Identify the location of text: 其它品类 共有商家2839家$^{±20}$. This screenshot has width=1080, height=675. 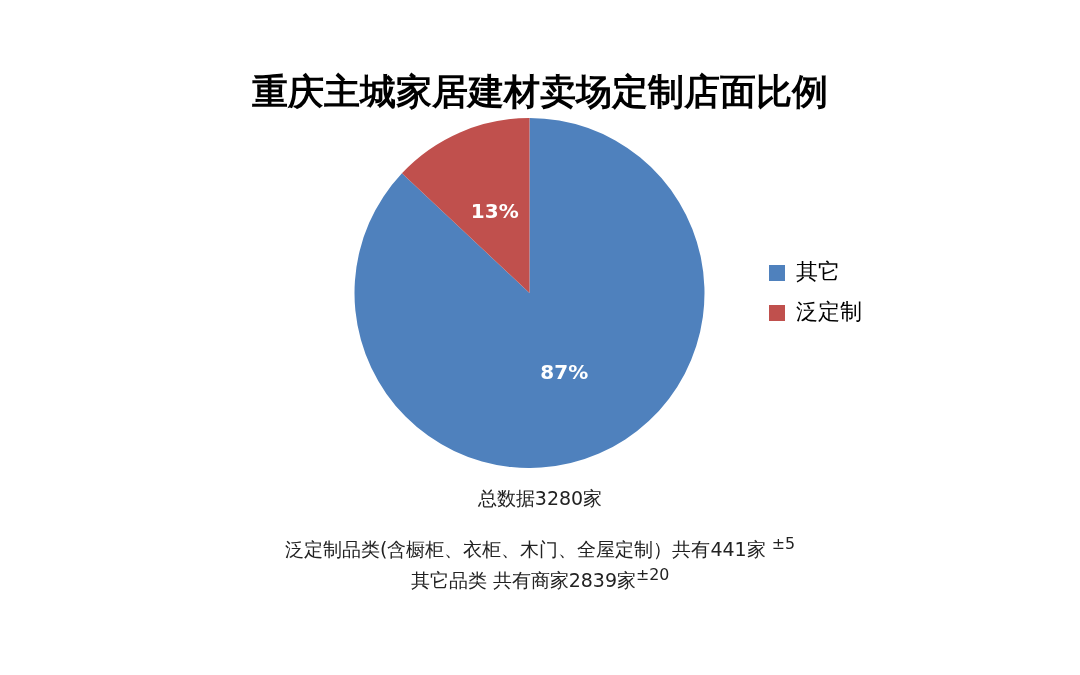
(540, 579).